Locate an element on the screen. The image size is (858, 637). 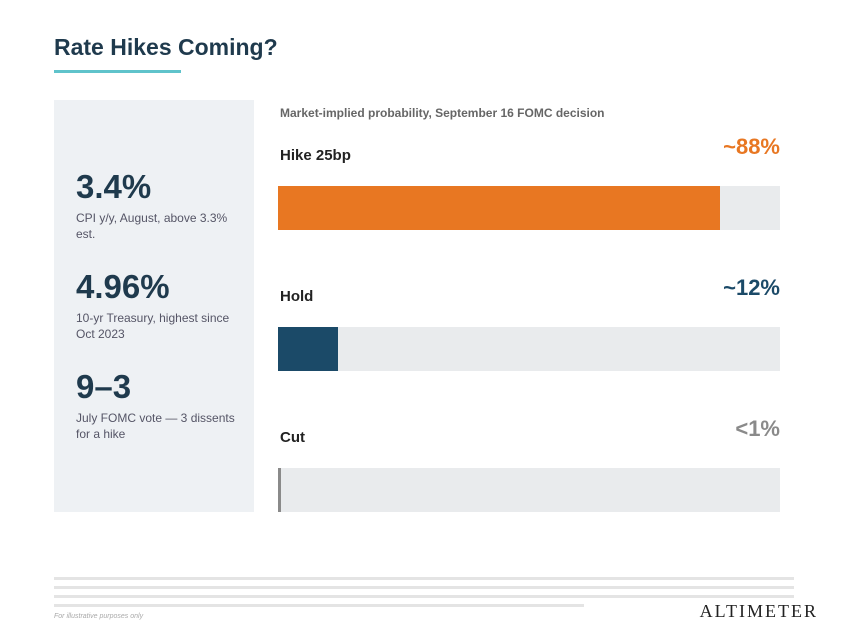
title-underline is located at coordinates (117, 71).